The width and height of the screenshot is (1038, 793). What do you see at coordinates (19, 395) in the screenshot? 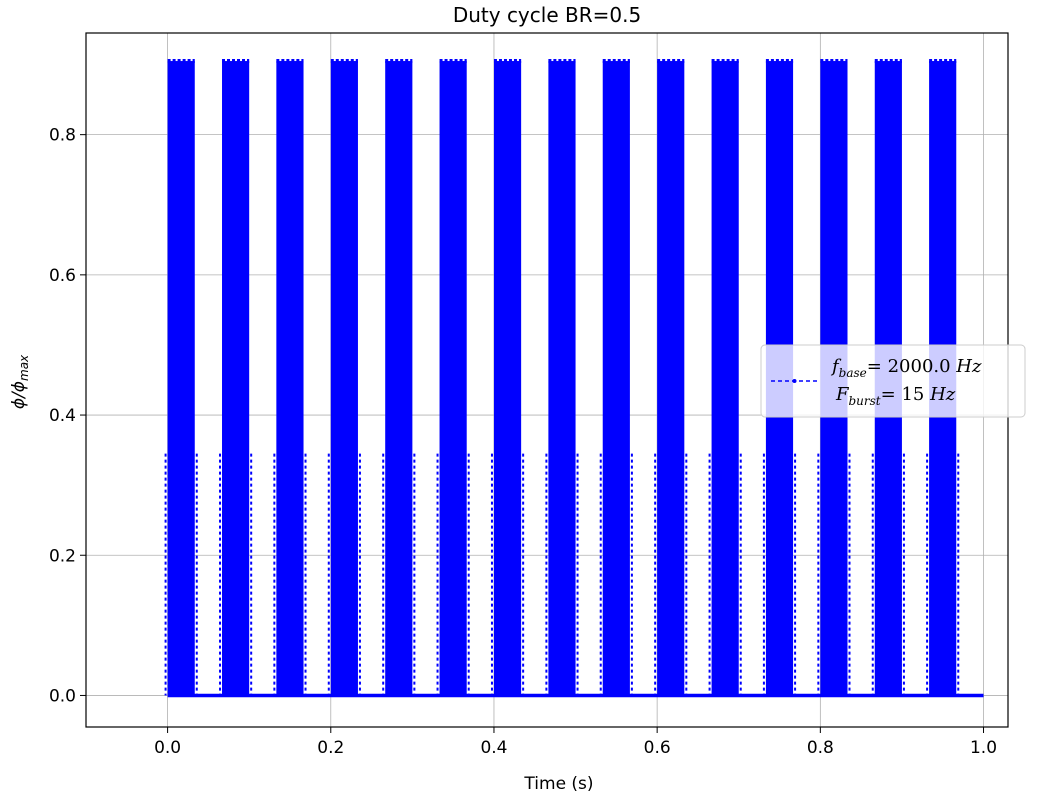
I see `y-axis-title-main: ϕ/ϕ` at bounding box center [19, 395].